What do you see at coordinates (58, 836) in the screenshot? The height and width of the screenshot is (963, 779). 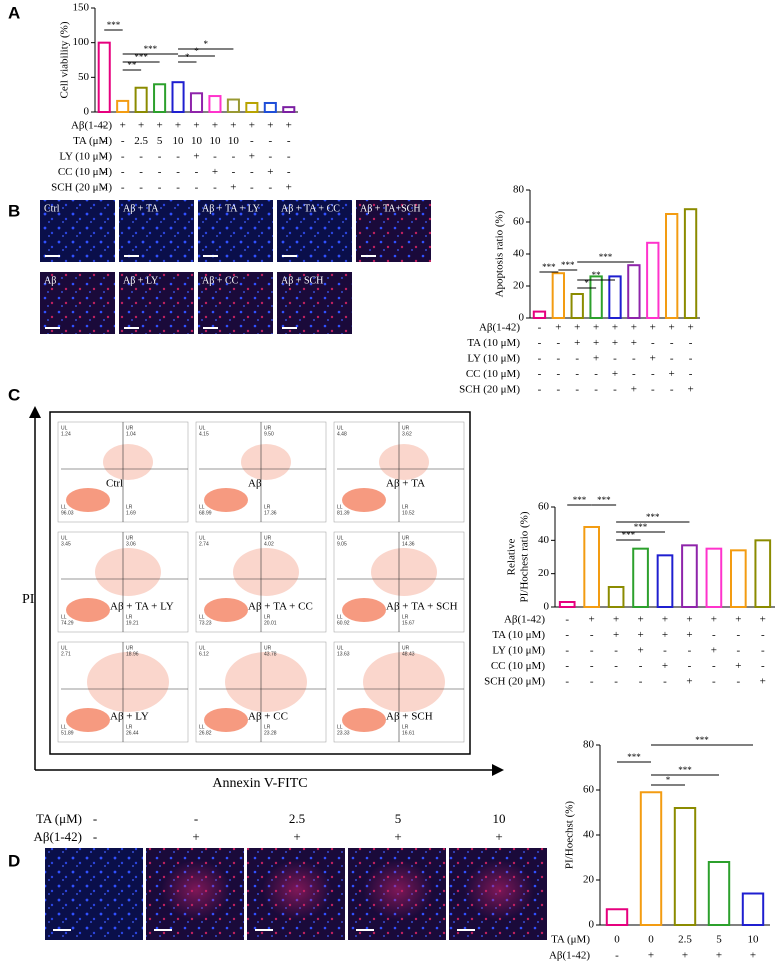 I see `row-label: Aβ(1-42)` at bounding box center [58, 836].